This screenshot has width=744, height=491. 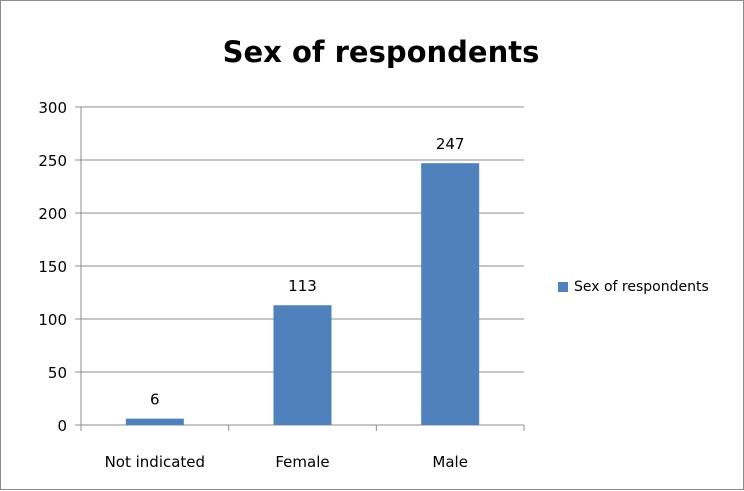 I want to click on y-tick-label: 250, so click(x=52, y=161).